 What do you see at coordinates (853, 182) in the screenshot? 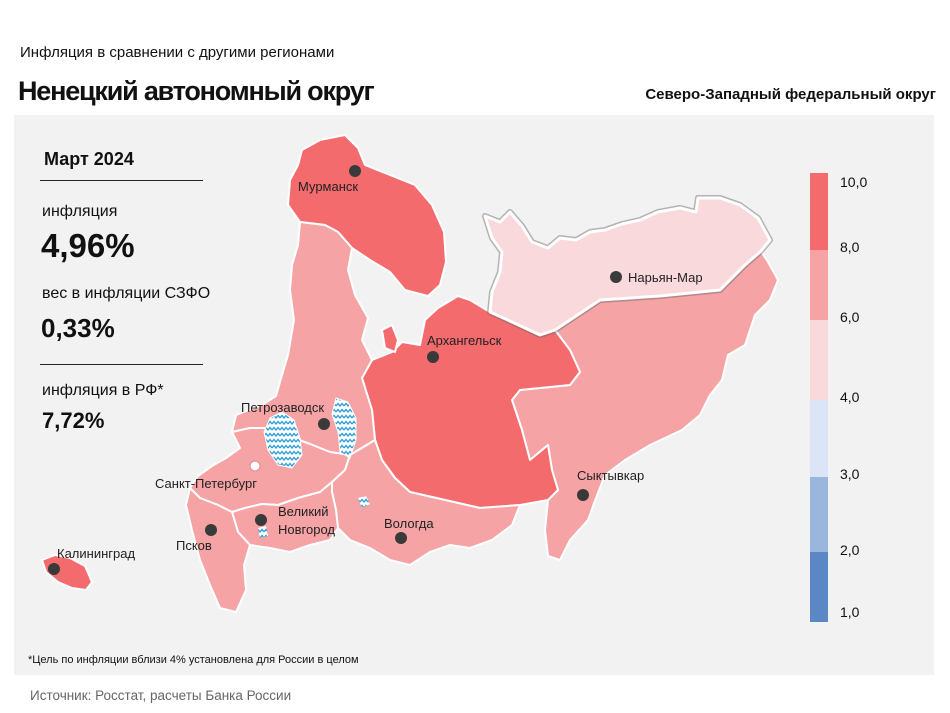
I see `legend-tick-10: 10,0` at bounding box center [853, 182].